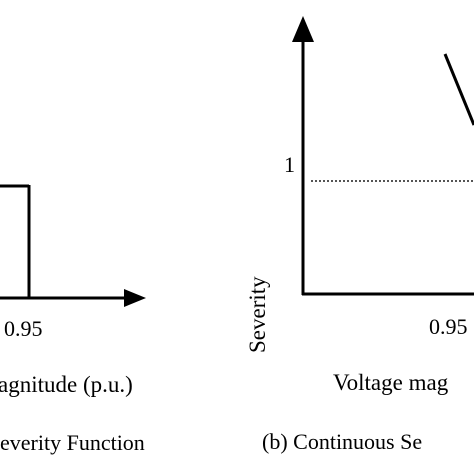  I want to click on panel-a-x-axis-arrow, so click(135, 298).